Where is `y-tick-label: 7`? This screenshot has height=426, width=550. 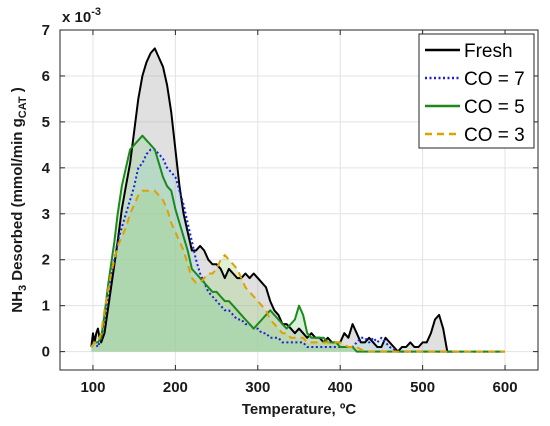
y-tick-label: 7 is located at coordinates (46, 30).